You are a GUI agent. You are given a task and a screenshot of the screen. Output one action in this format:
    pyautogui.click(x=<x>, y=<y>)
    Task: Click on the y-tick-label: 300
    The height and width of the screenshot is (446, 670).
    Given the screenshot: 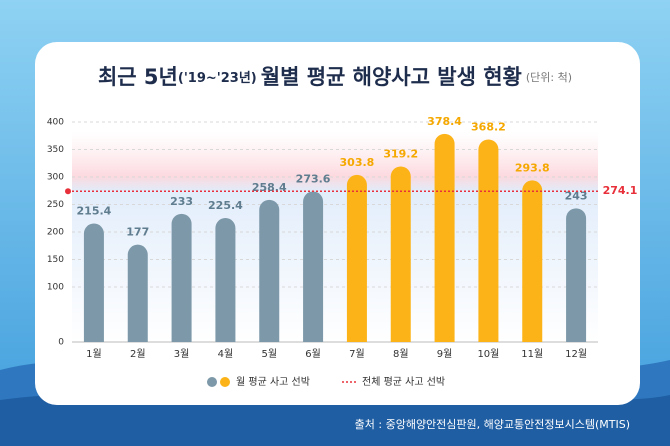 What is the action you would take?
    pyautogui.click(x=55, y=178)
    